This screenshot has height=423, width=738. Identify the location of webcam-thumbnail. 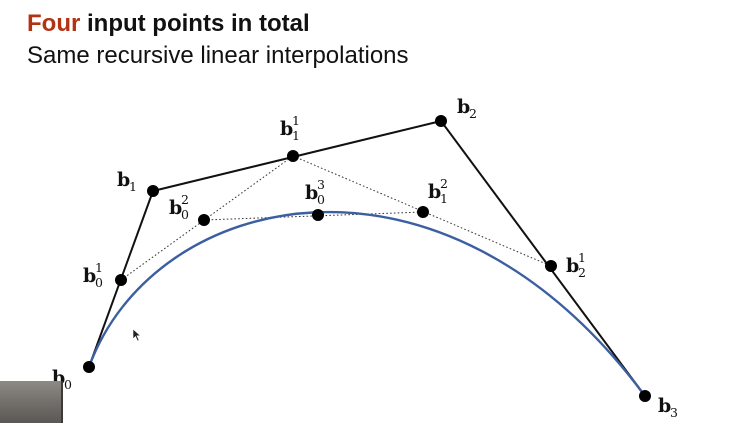
(31, 402).